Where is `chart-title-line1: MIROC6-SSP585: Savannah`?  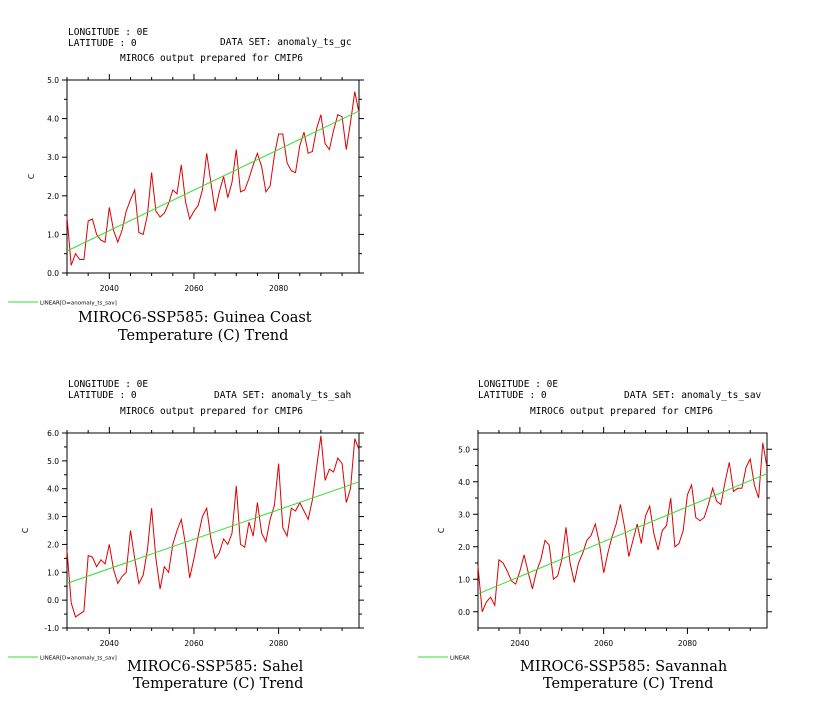
chart-title-line1: MIROC6-SSP585: Savannah is located at coordinates (624, 667).